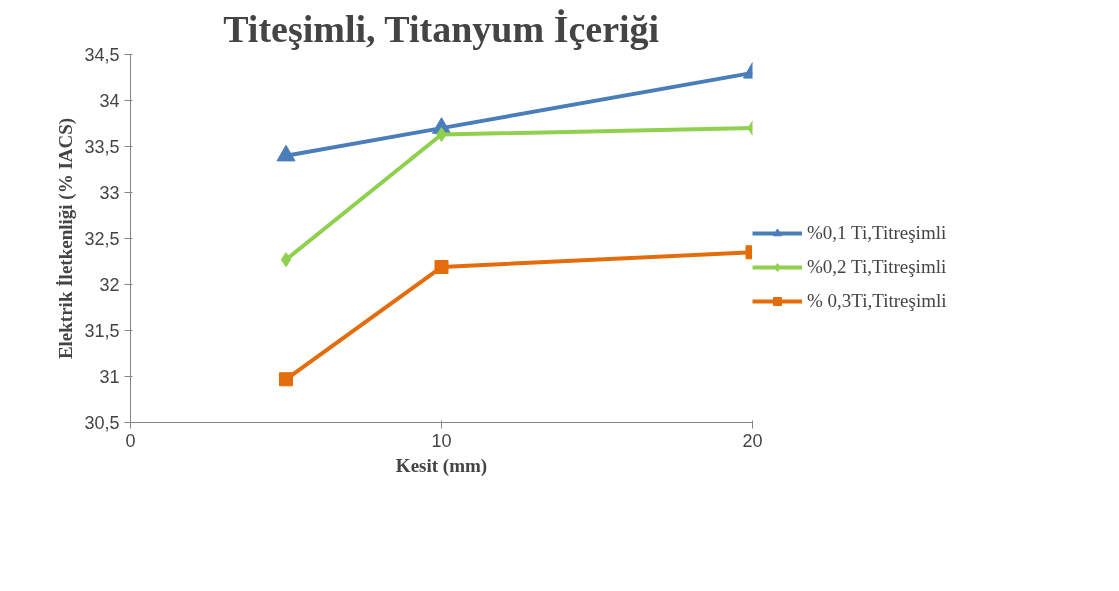 Image resolution: width=1119 pixels, height=591 pixels. Describe the element at coordinates (109, 377) in the screenshot. I see `y-tick-label: 31` at that location.